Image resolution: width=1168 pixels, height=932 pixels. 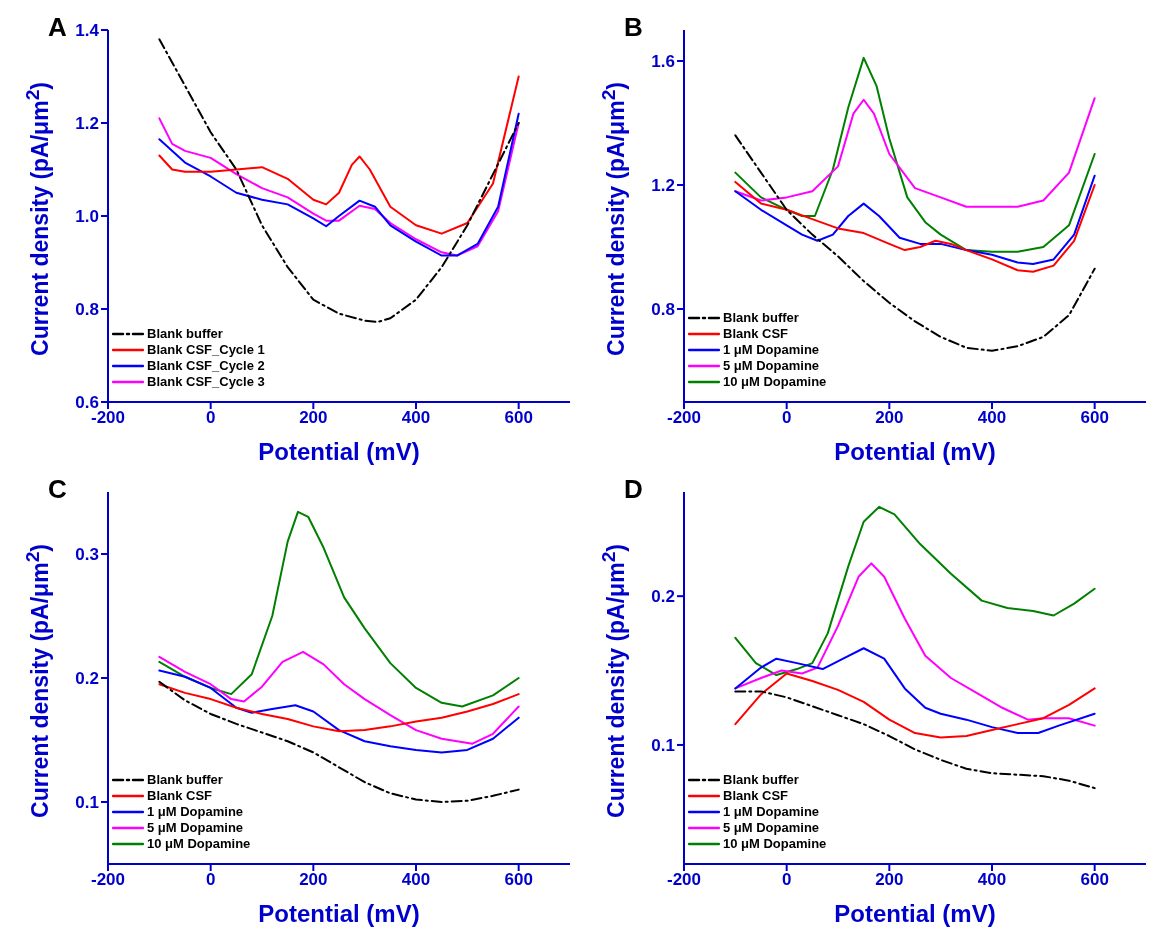 I want to click on legend-label: Blank CSF_Cycle 2, so click(x=206, y=366).